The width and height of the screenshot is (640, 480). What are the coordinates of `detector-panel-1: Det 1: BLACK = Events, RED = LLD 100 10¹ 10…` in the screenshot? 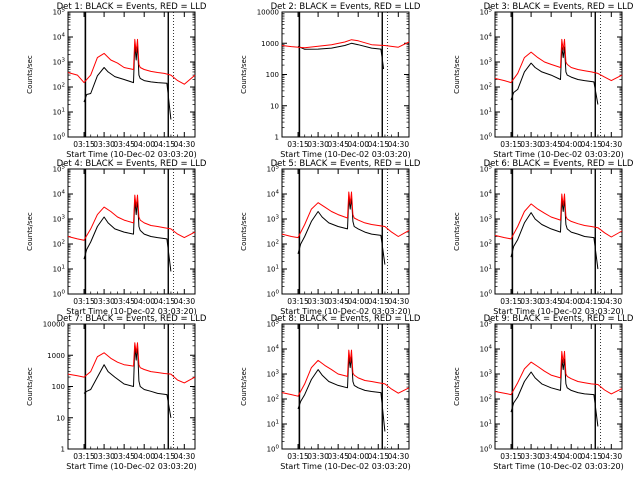 It's located at (116, 80).